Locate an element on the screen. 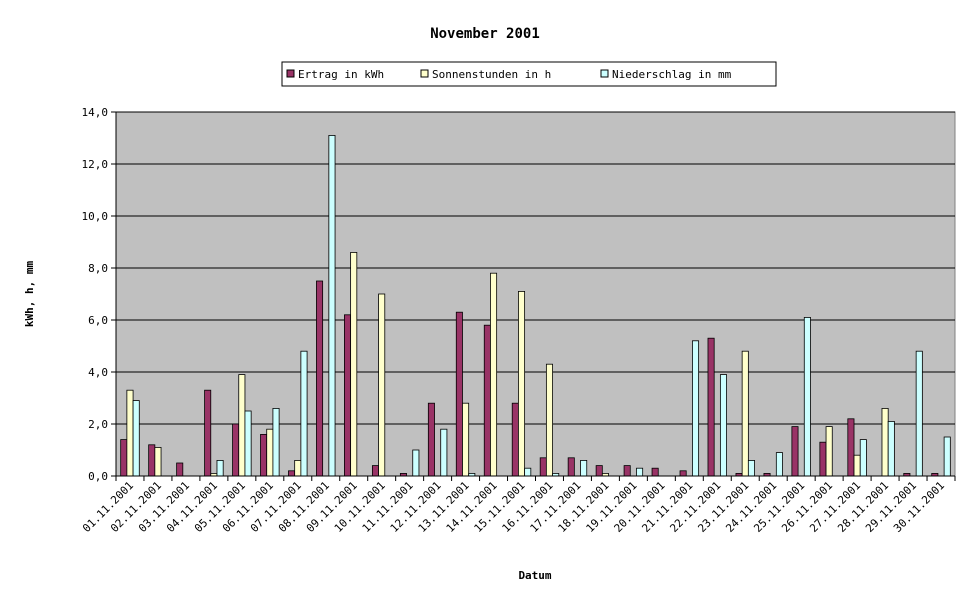 The image size is (970, 604). y-tick-label: 10,0 is located at coordinates (95, 216).